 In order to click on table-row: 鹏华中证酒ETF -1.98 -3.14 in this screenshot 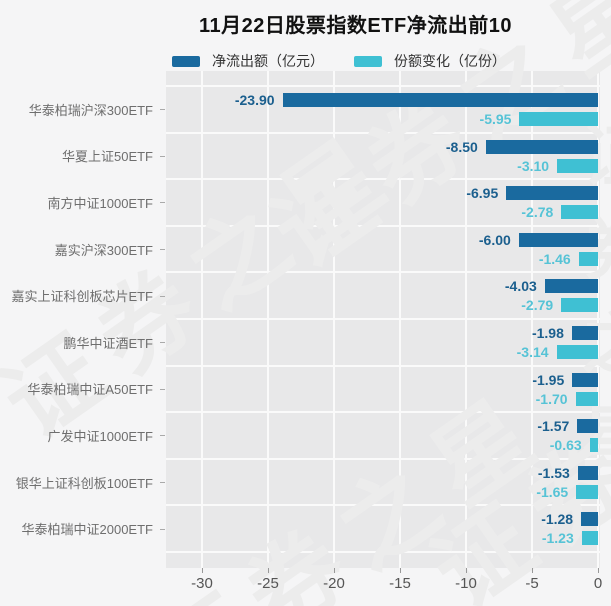, I will do `click(300, 342)`.